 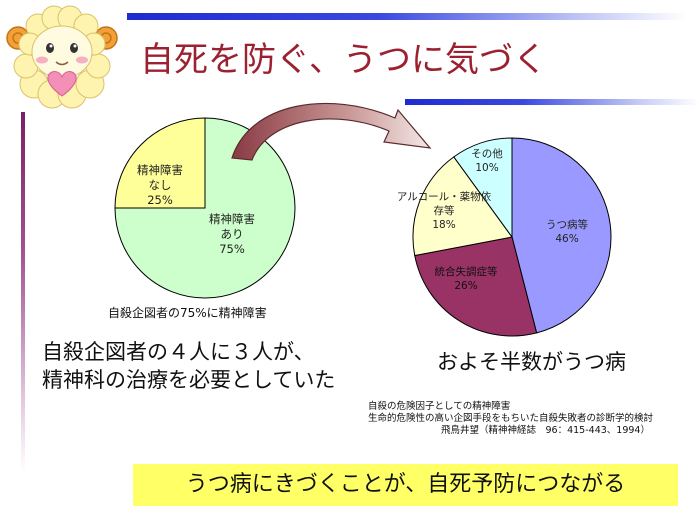 I want to click on sheep-mascot-icon, so click(x=62, y=57).